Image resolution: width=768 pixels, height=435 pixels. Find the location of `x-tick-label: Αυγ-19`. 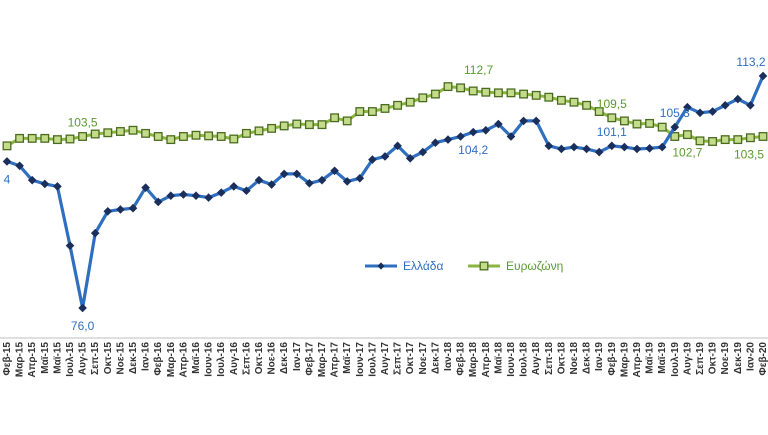

x-tick-label: Αυγ-19 is located at coordinates (687, 358).